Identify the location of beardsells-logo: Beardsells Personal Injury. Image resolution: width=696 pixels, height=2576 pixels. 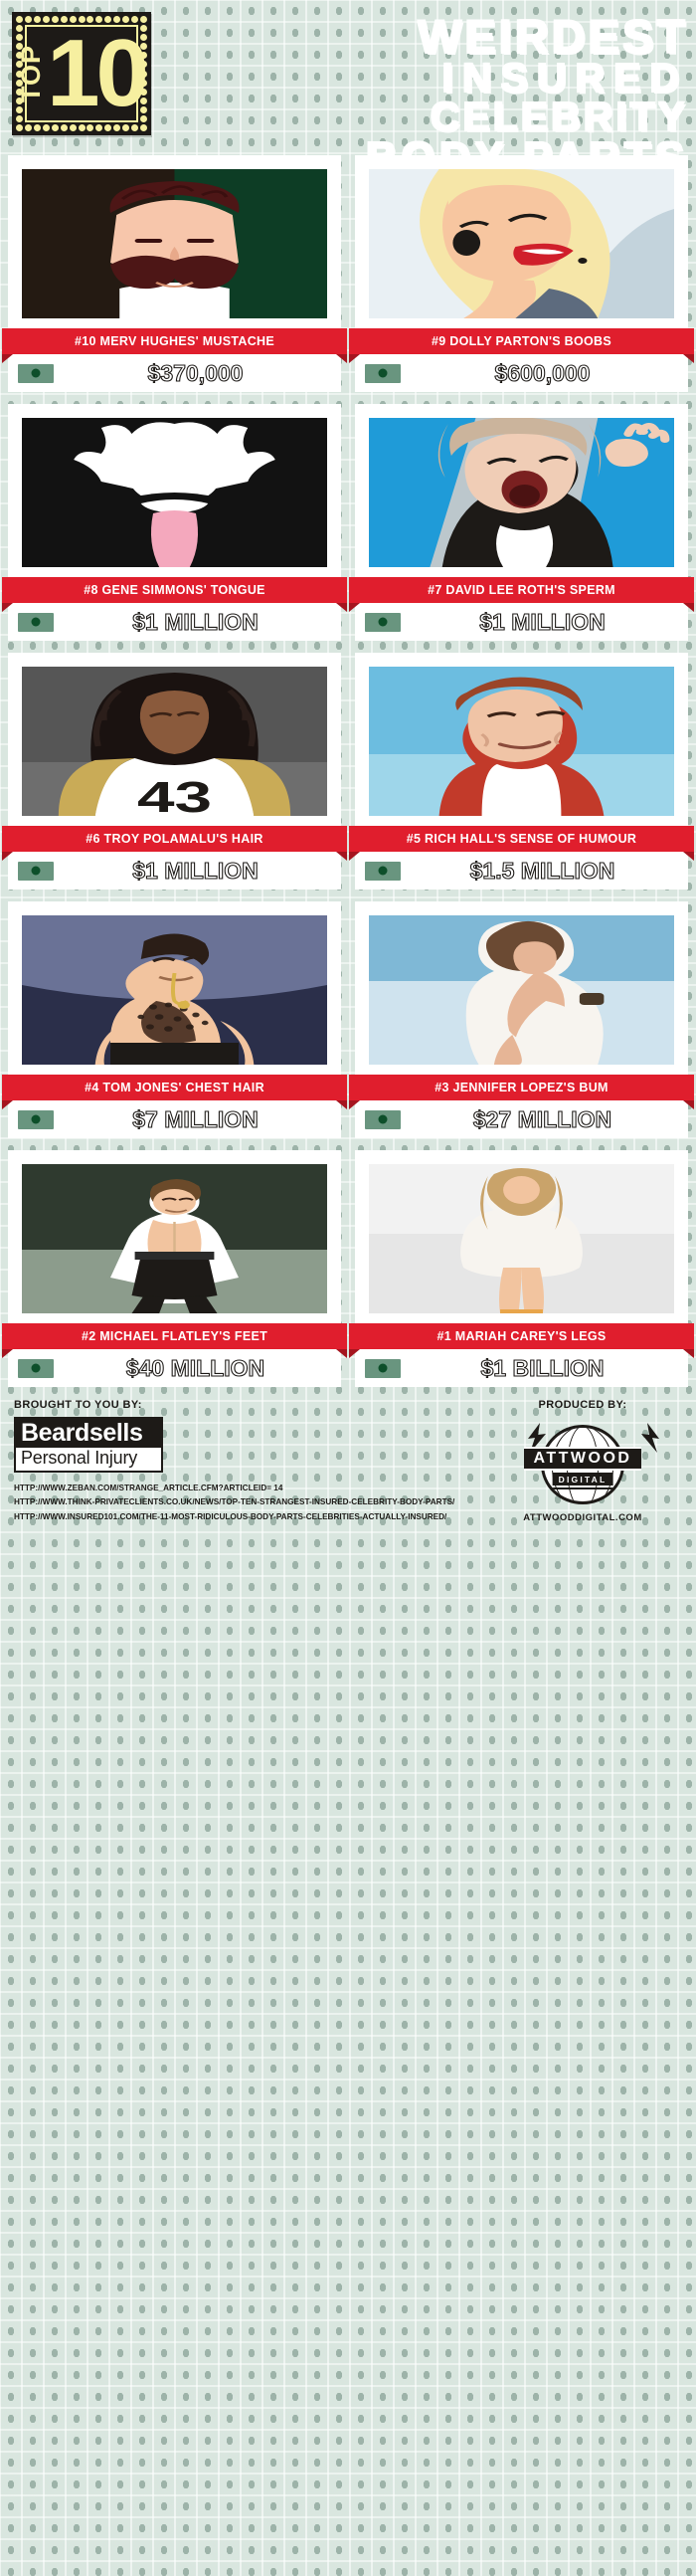
(88, 1445).